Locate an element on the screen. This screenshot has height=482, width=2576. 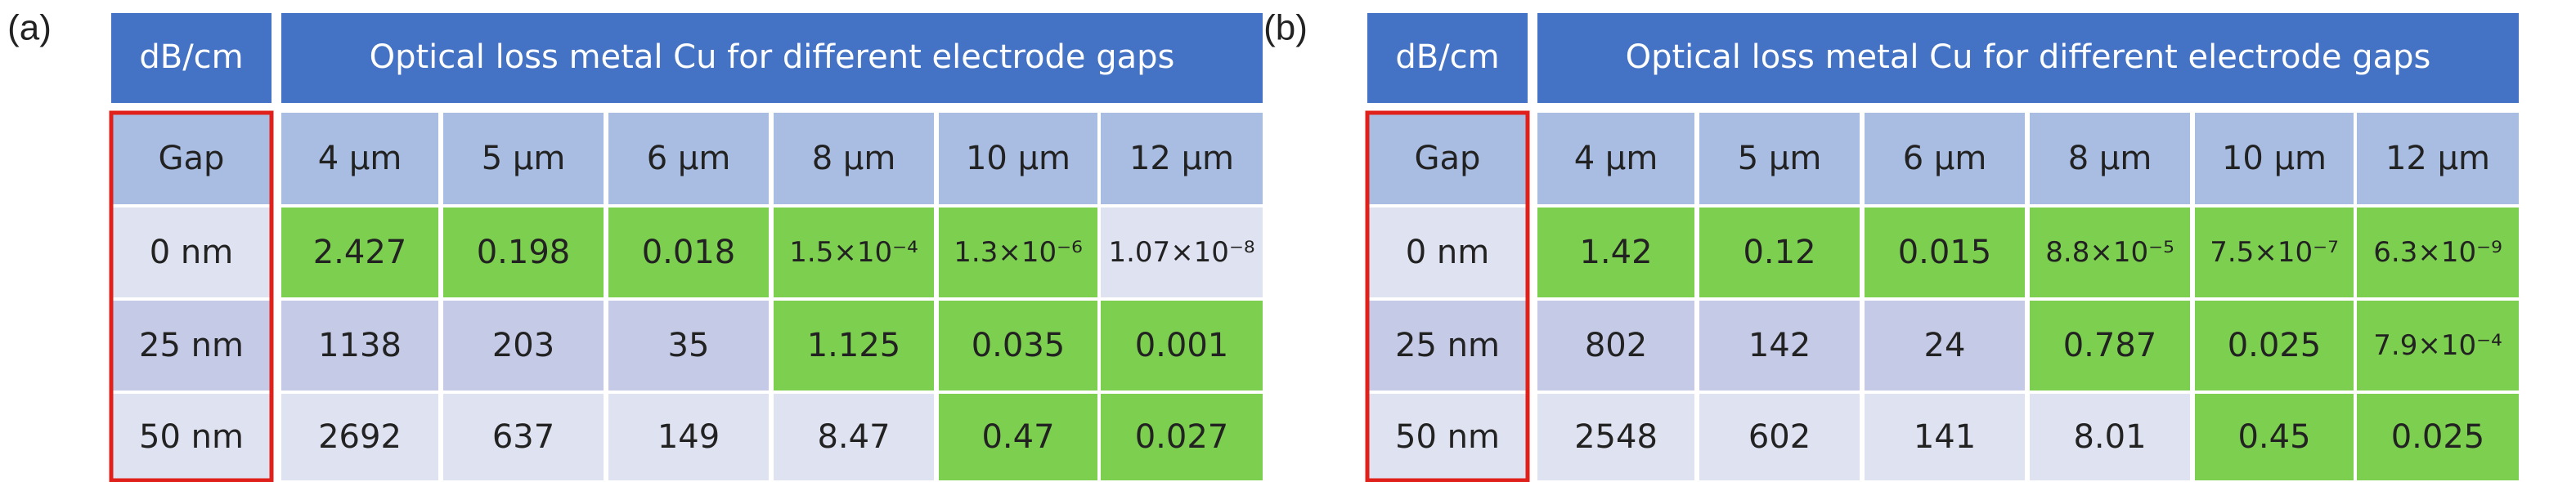
cell-text: 1138 is located at coordinates (360, 345).